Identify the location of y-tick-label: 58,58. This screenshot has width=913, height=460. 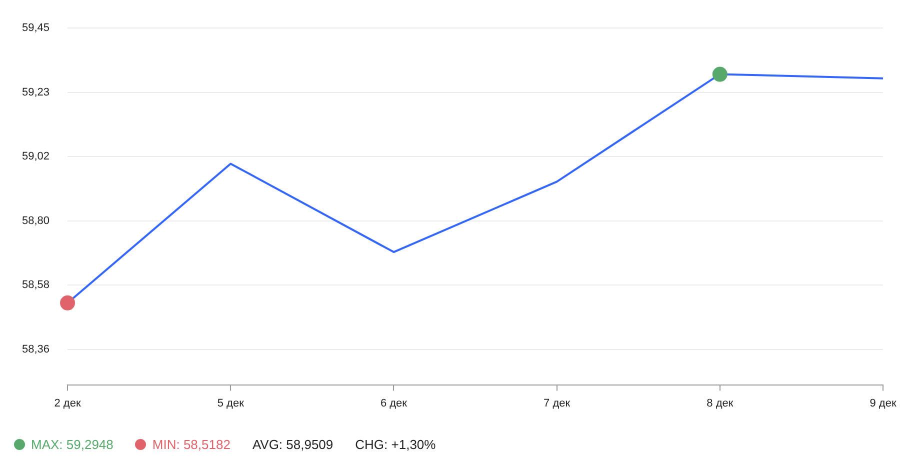
(36, 285).